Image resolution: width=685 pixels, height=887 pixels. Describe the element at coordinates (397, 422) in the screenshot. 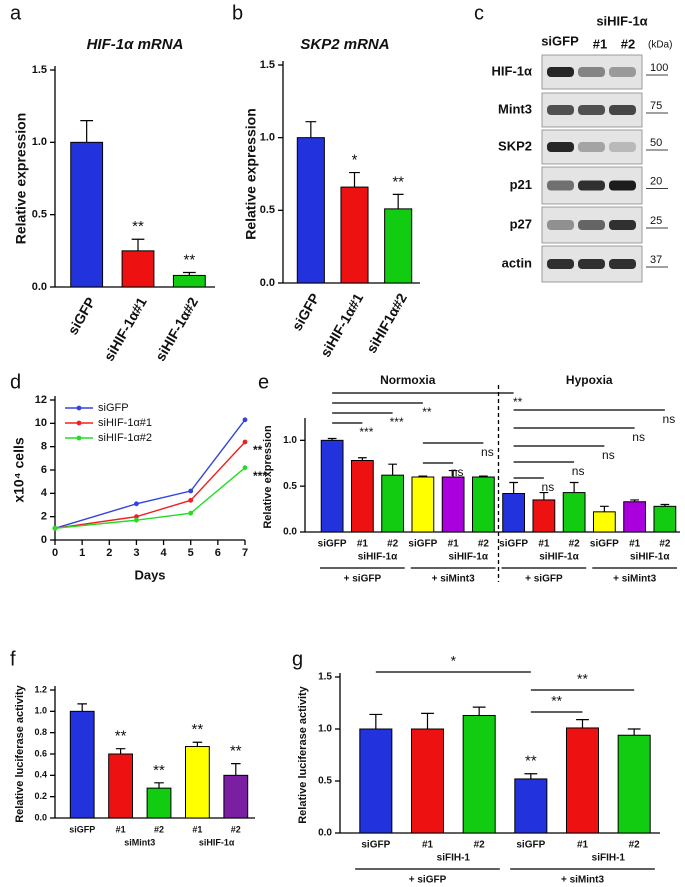

I see `comparison-label: ***` at that location.